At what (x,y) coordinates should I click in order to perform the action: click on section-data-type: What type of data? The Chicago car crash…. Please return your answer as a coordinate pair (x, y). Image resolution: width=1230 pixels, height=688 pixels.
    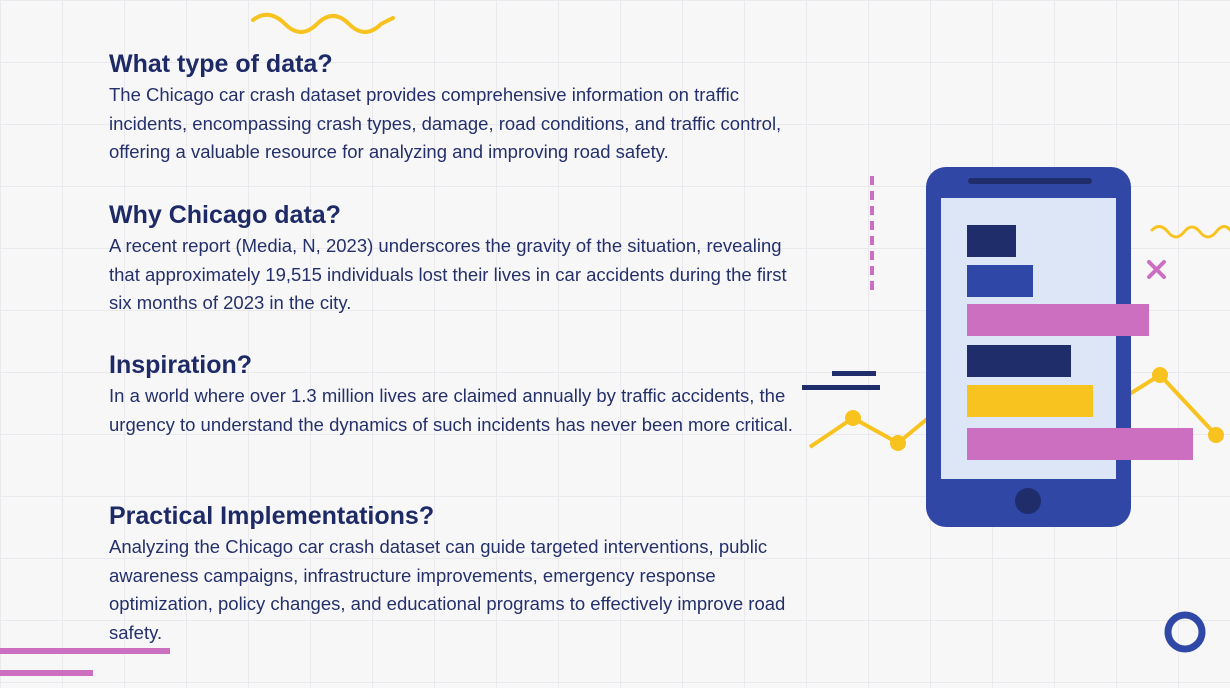
    Looking at the image, I should click on (459, 107).